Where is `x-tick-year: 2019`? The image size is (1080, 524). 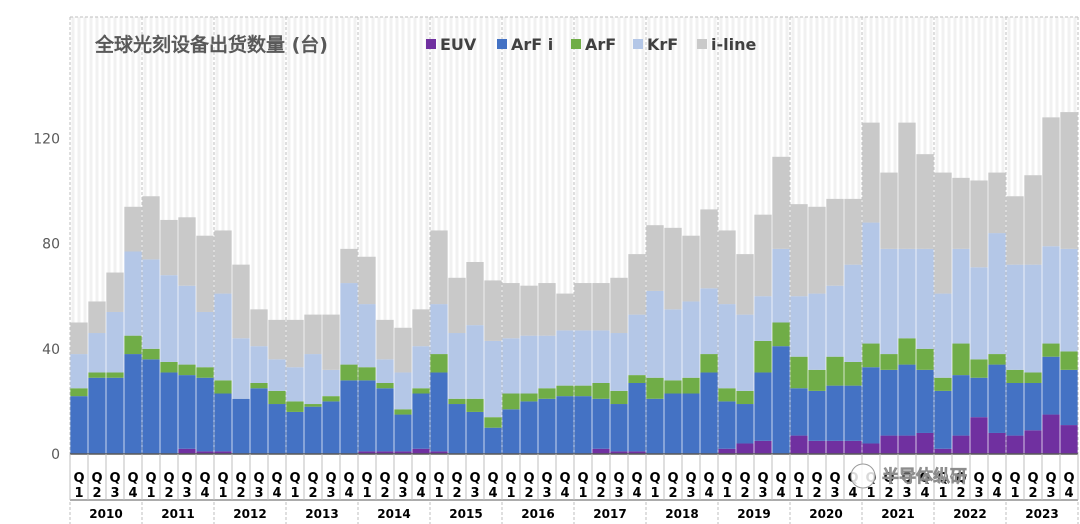
x-tick-year: 2019 is located at coordinates (753, 514).